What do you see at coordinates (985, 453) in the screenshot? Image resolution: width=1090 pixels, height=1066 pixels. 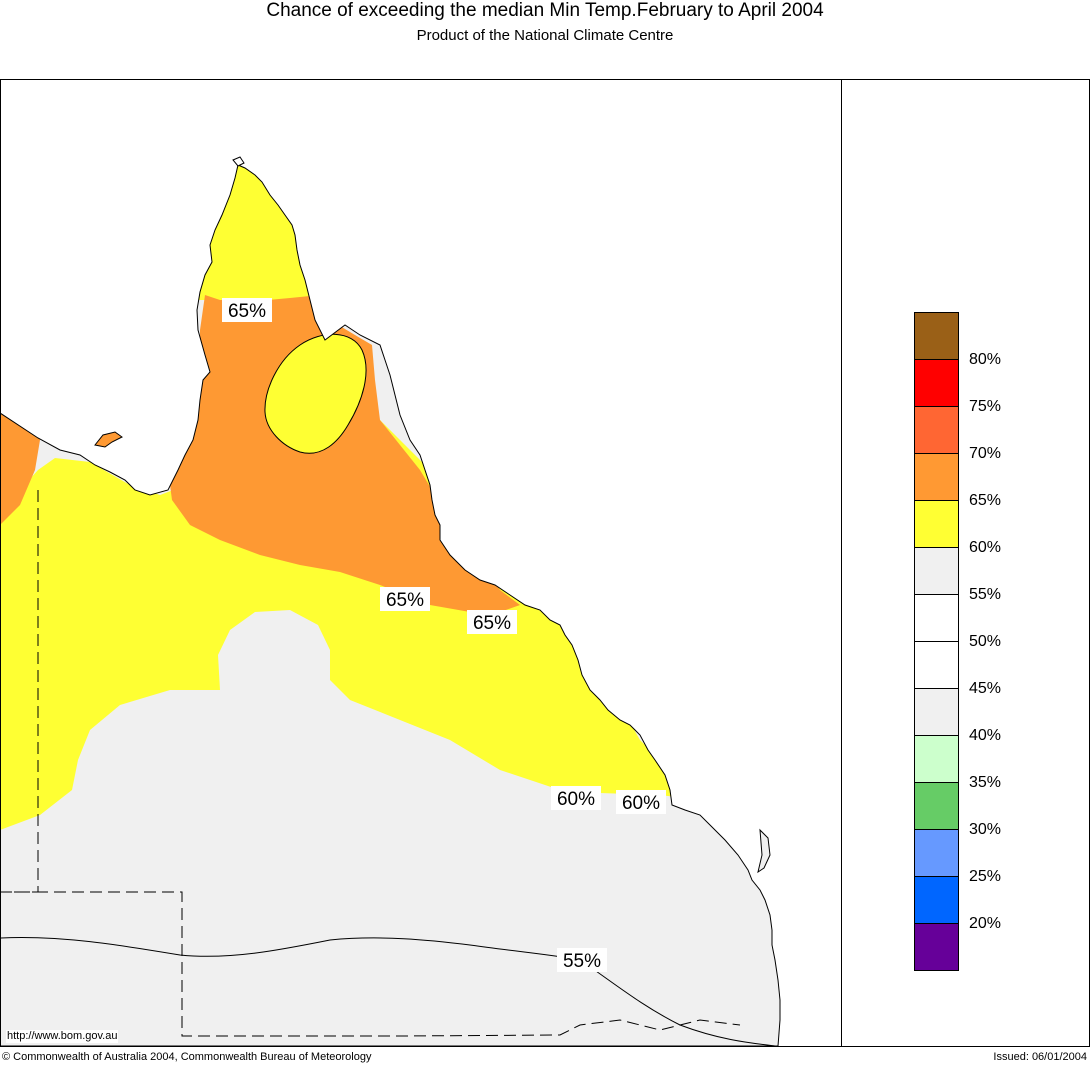 I see `legend-label: 70%` at bounding box center [985, 453].